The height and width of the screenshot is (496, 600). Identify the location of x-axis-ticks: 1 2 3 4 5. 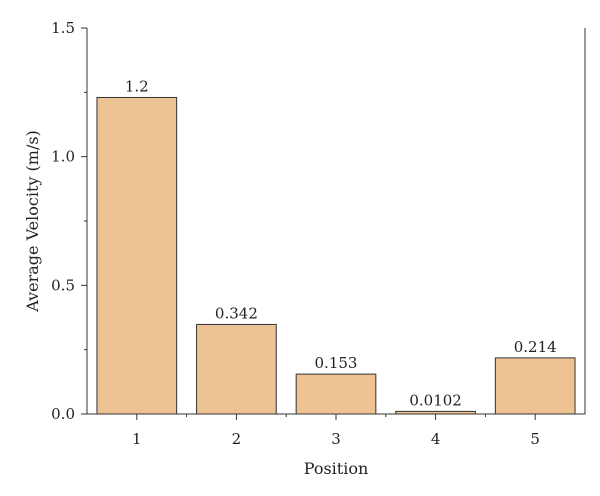
(336, 431).